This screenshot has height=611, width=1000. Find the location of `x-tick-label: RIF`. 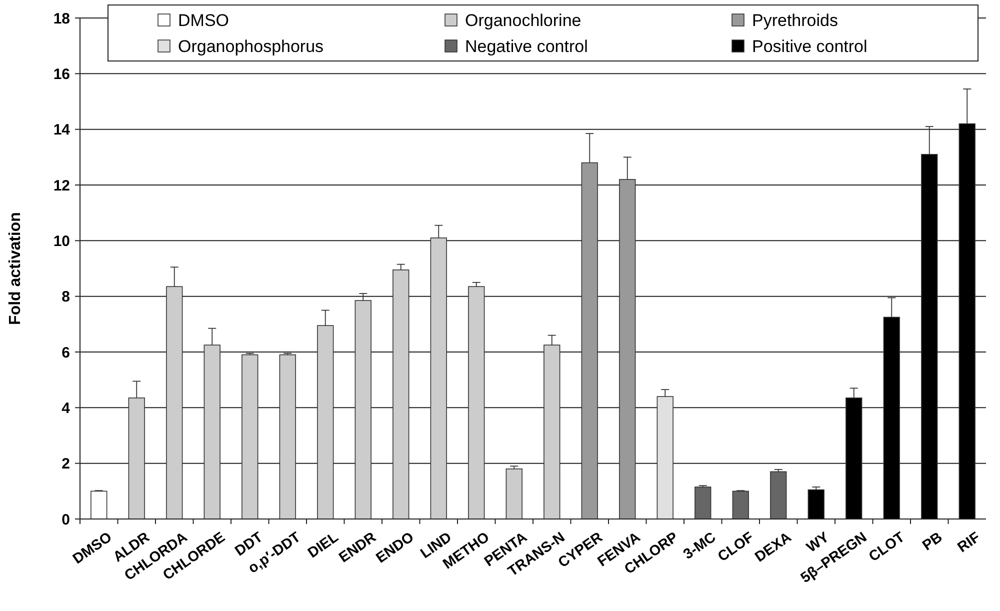

x-tick-label: RIF is located at coordinates (969, 542).